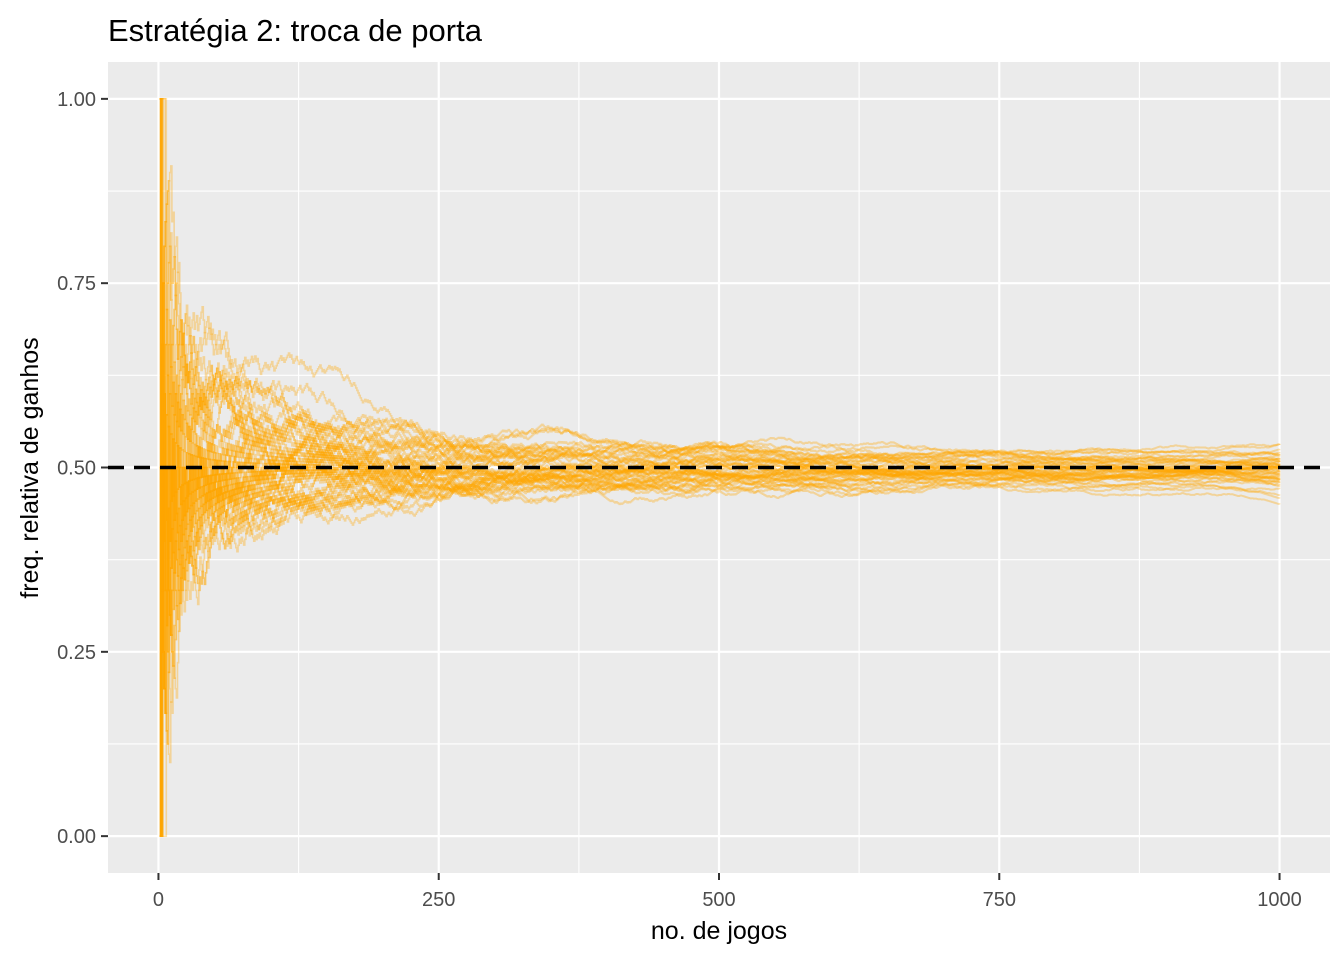  I want to click on x-axis: 0 250 500 750 1000, so click(727, 892).